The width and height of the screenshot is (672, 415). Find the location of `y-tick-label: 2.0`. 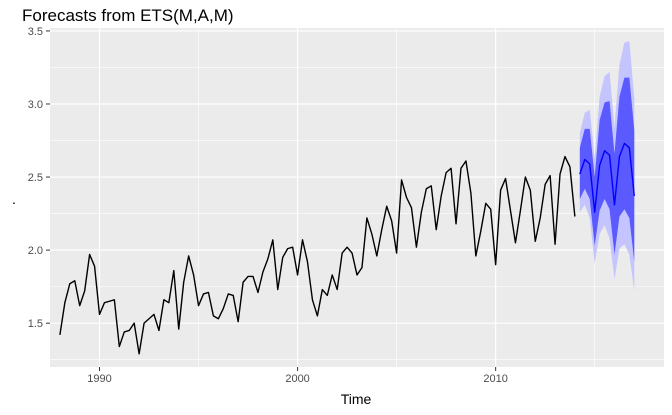

y-tick-label: 2.0 is located at coordinates (35, 251).